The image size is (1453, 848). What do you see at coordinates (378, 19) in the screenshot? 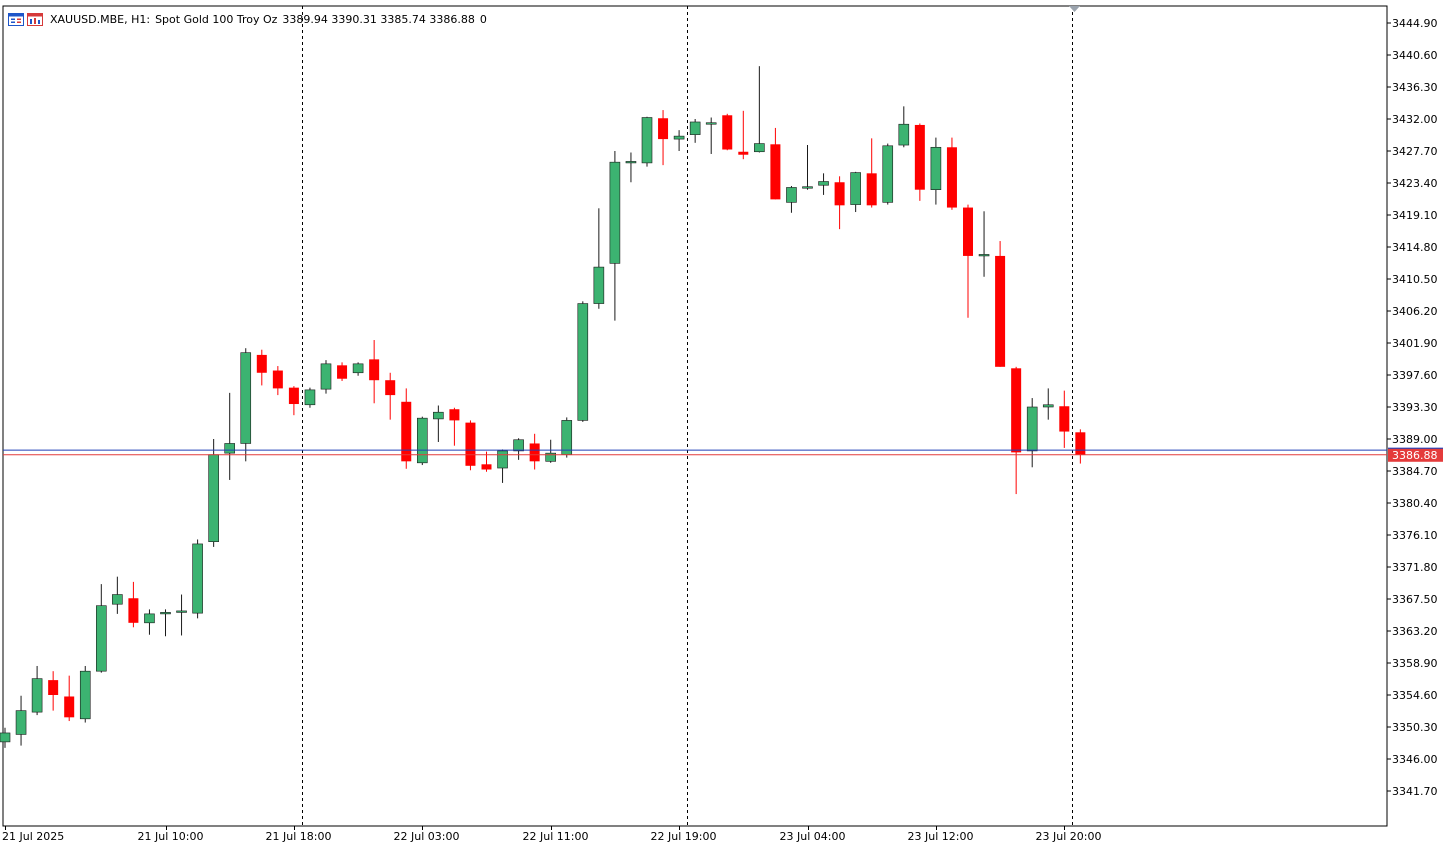
I see `ohlc-values: 3389.94 3390.31 3385.74 3386.88` at bounding box center [378, 19].